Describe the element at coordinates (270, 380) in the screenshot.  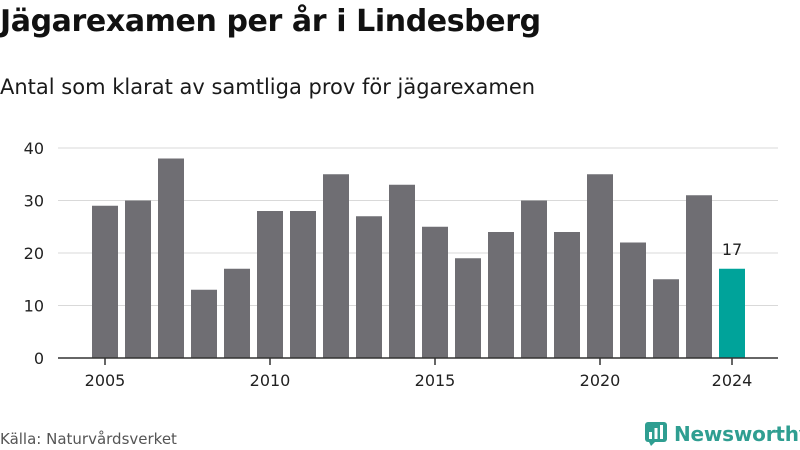
I see `x-tick-label: 2010` at that location.